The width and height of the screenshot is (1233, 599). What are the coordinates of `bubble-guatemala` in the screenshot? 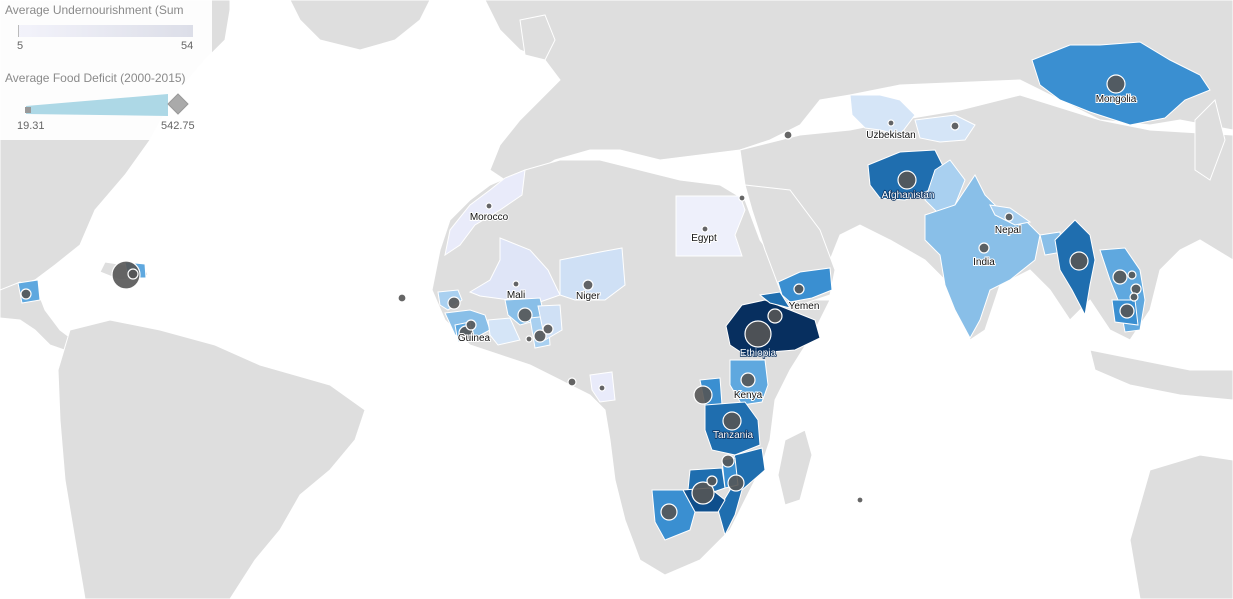 It's located at (26, 294).